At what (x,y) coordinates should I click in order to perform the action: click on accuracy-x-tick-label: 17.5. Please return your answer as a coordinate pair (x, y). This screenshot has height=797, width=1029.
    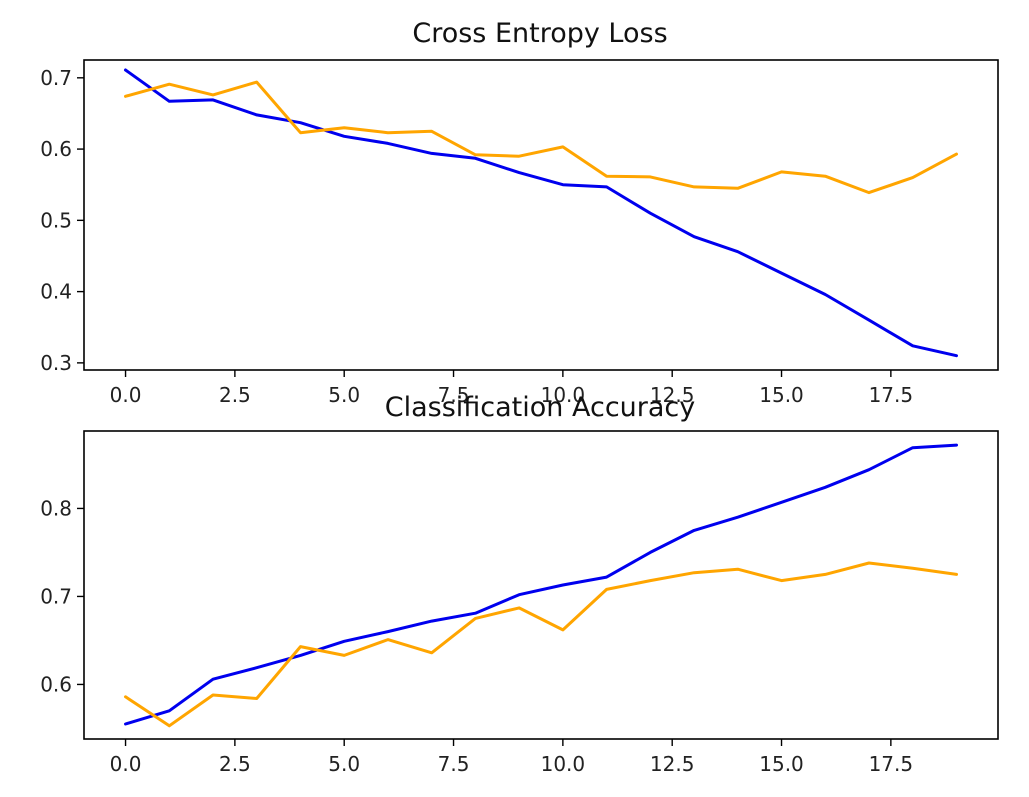
    Looking at the image, I should click on (891, 764).